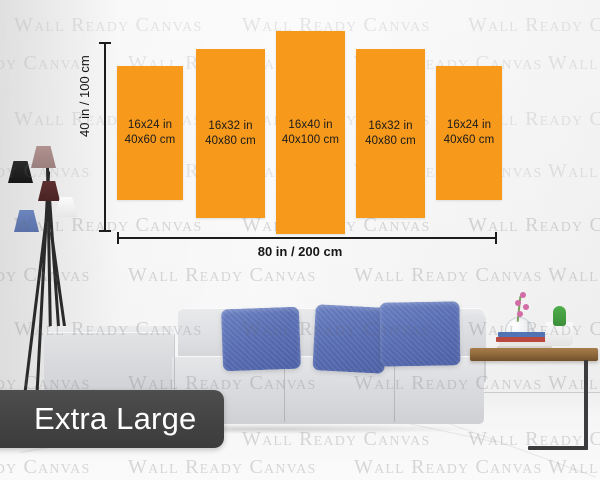  I want to click on width-dimension-cap-right, so click(496, 238).